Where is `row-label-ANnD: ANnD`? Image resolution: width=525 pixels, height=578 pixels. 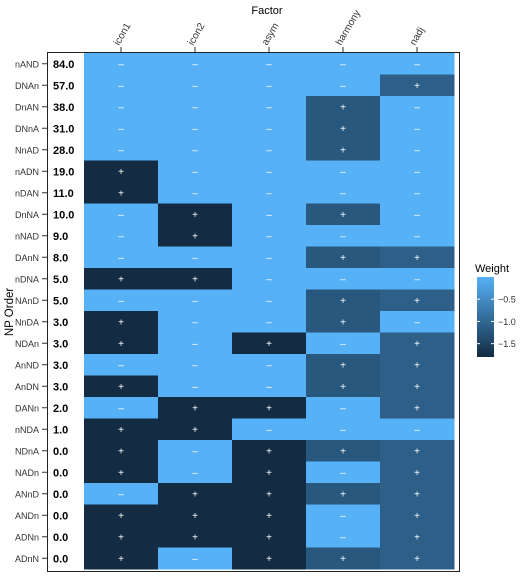 row-label-ANnD: ANnD is located at coordinates (27, 494).